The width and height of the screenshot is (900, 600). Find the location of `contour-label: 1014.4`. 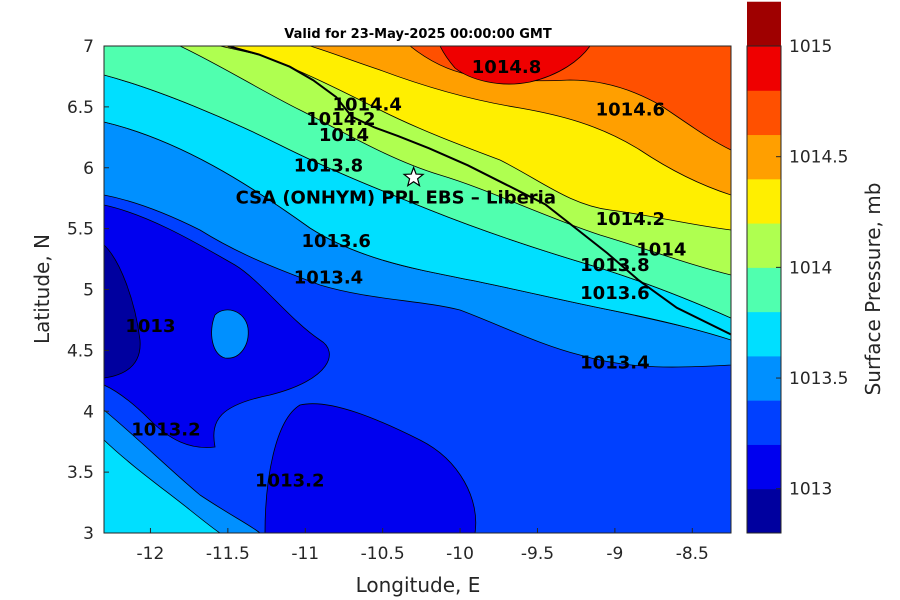

contour-label: 1014.4 is located at coordinates (366, 105).